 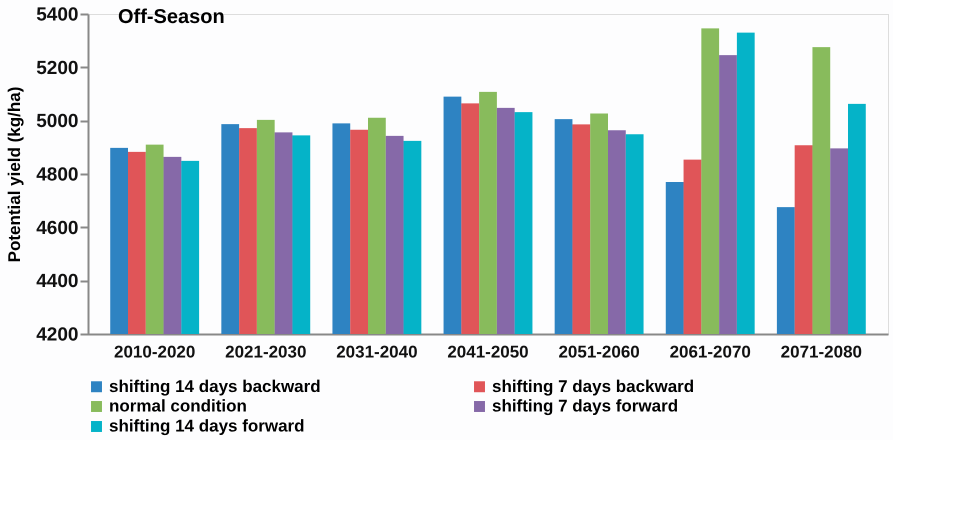 I want to click on legend-label: normal condition, so click(x=178, y=406).